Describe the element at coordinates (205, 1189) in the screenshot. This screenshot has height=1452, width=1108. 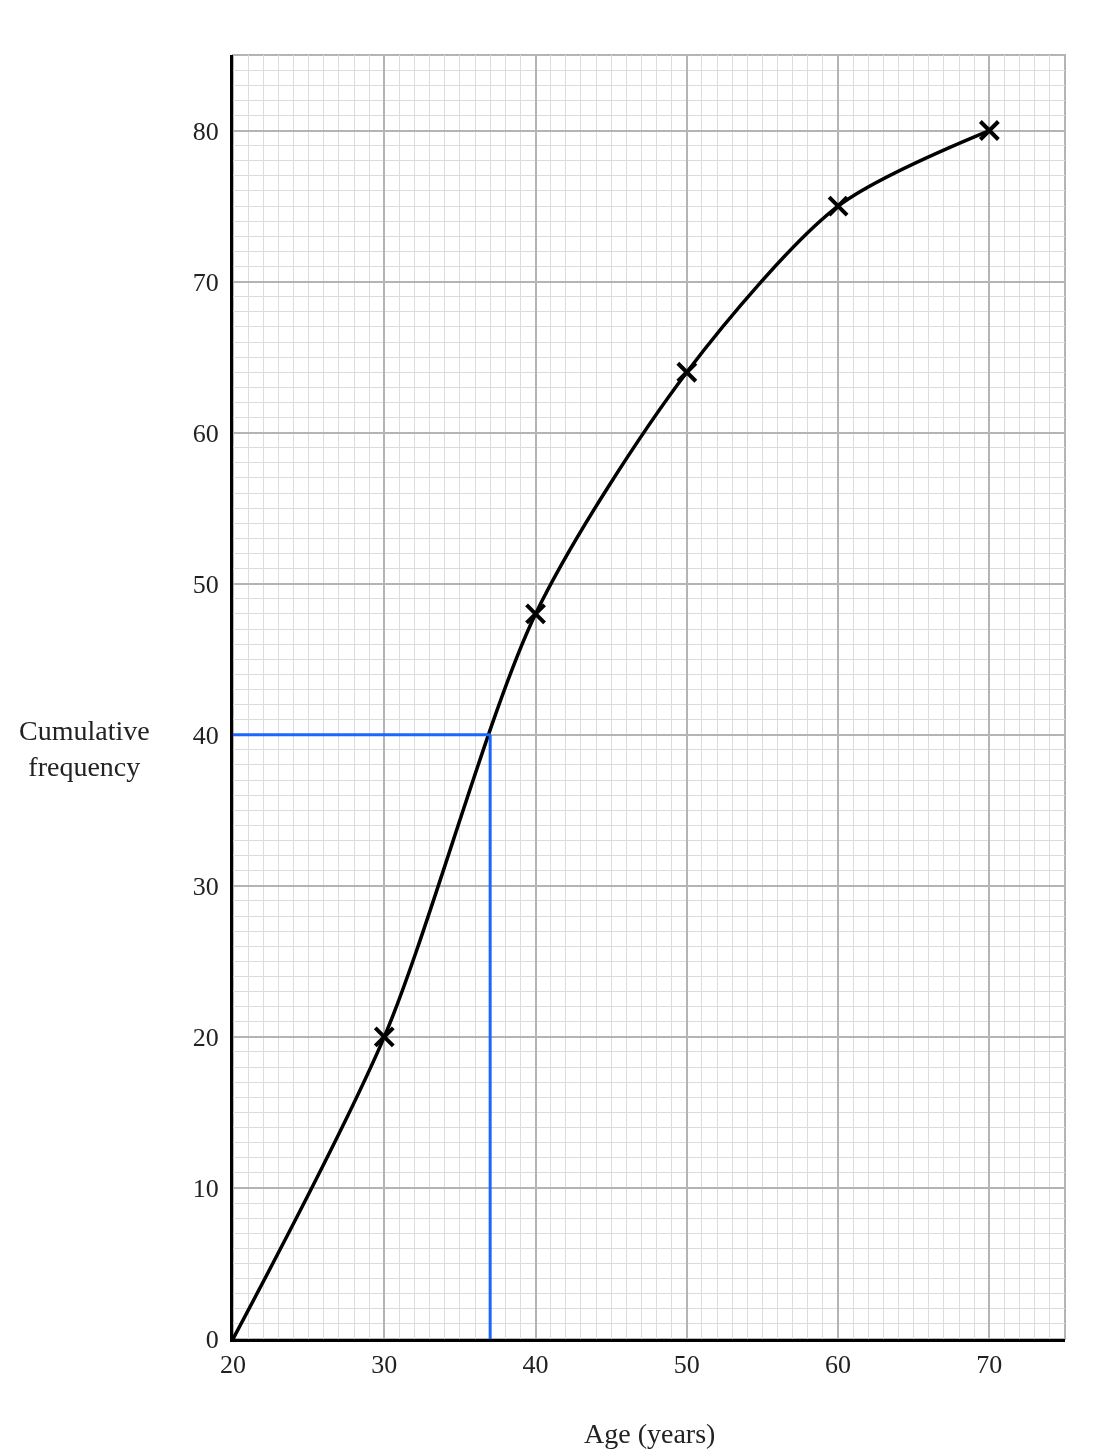
I see `y-tick-label: 10` at that location.